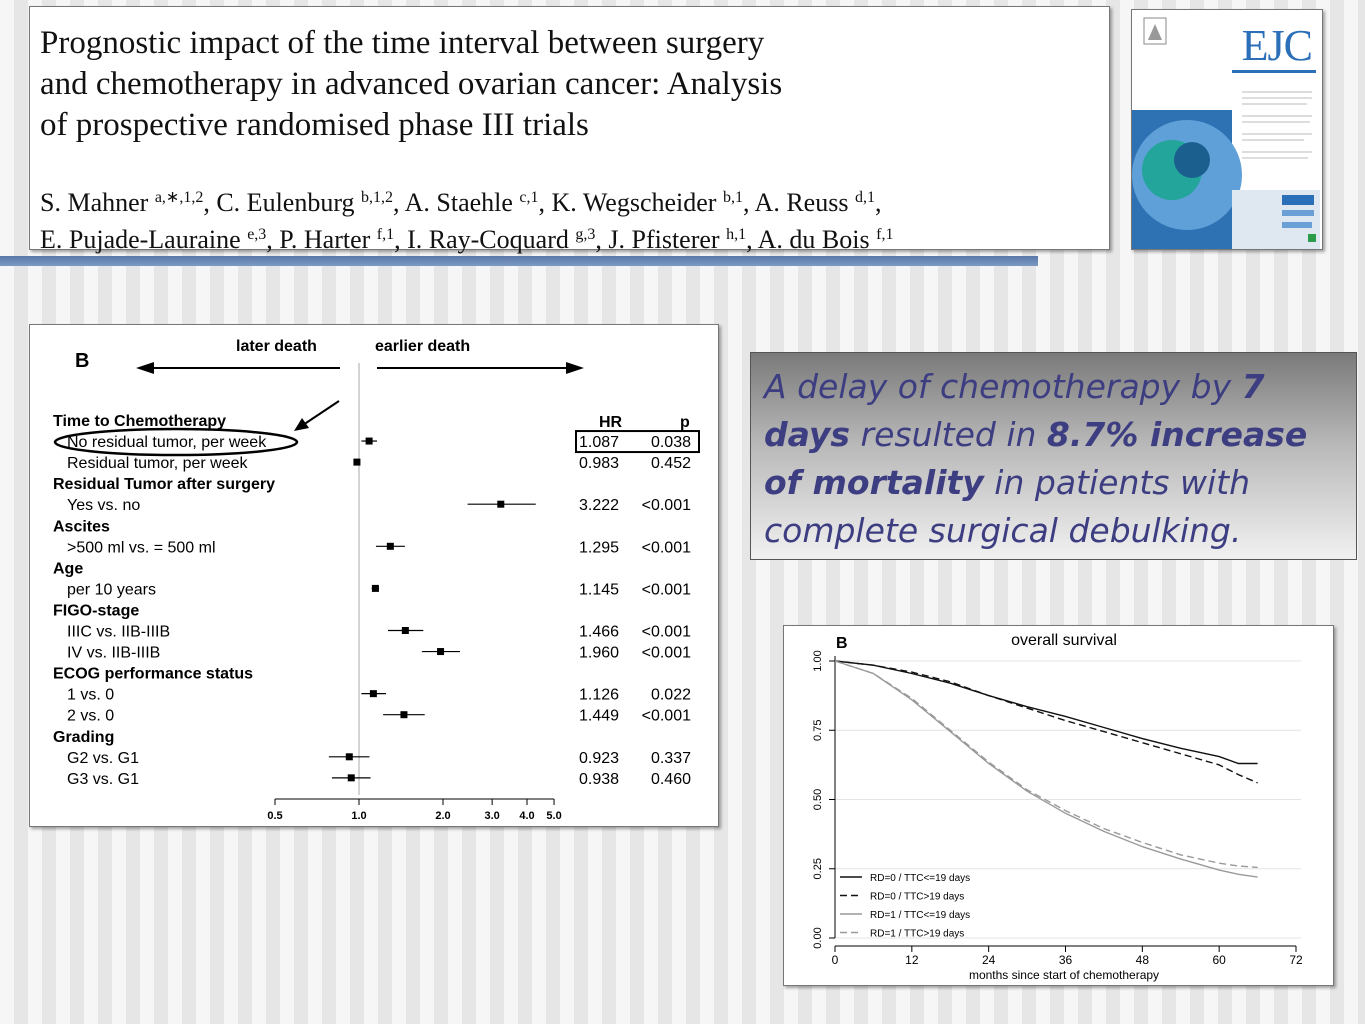  What do you see at coordinates (113, 653) in the screenshot?
I see `forest-row-label: IV vs. IIB-IIIB` at bounding box center [113, 653].